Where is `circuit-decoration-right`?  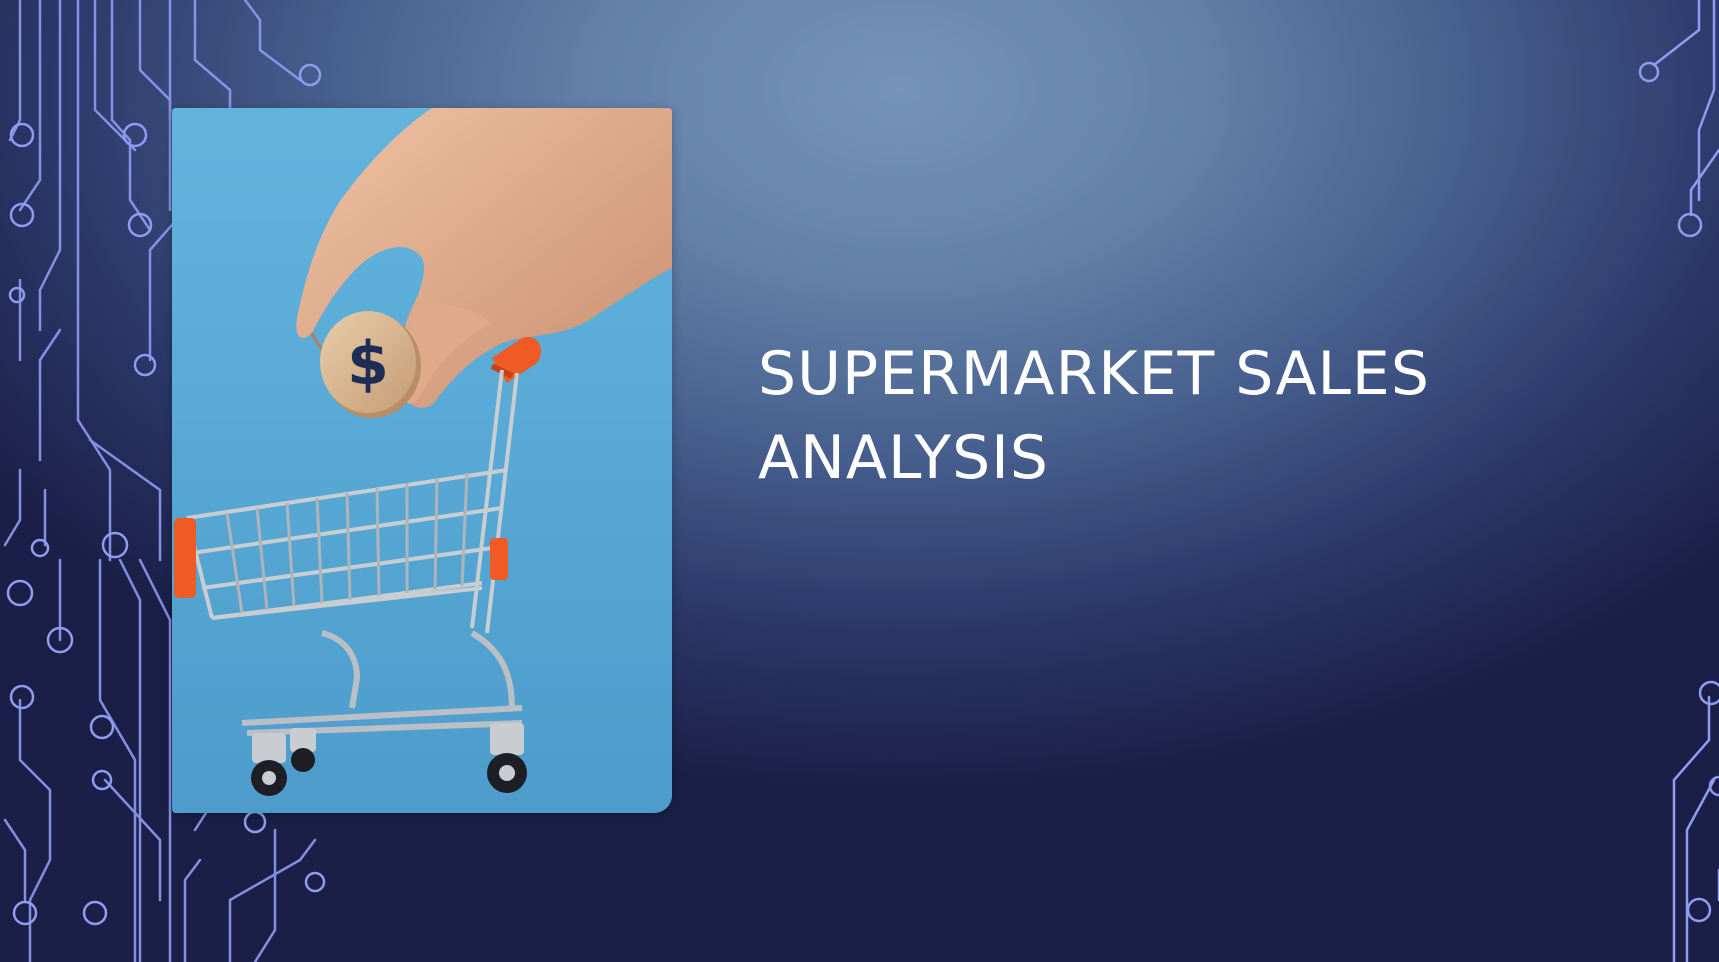 circuit-decoration-right is located at coordinates (1678, 481).